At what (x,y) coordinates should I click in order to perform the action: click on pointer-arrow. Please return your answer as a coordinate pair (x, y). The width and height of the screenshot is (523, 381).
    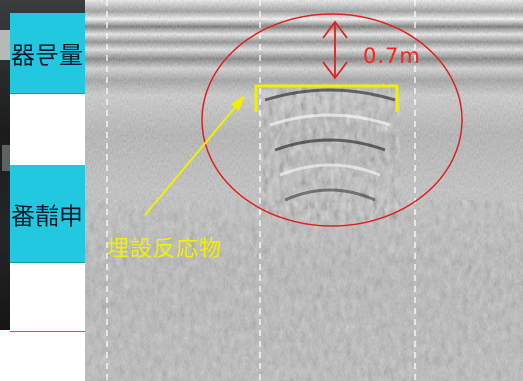
    Looking at the image, I should click on (194, 156).